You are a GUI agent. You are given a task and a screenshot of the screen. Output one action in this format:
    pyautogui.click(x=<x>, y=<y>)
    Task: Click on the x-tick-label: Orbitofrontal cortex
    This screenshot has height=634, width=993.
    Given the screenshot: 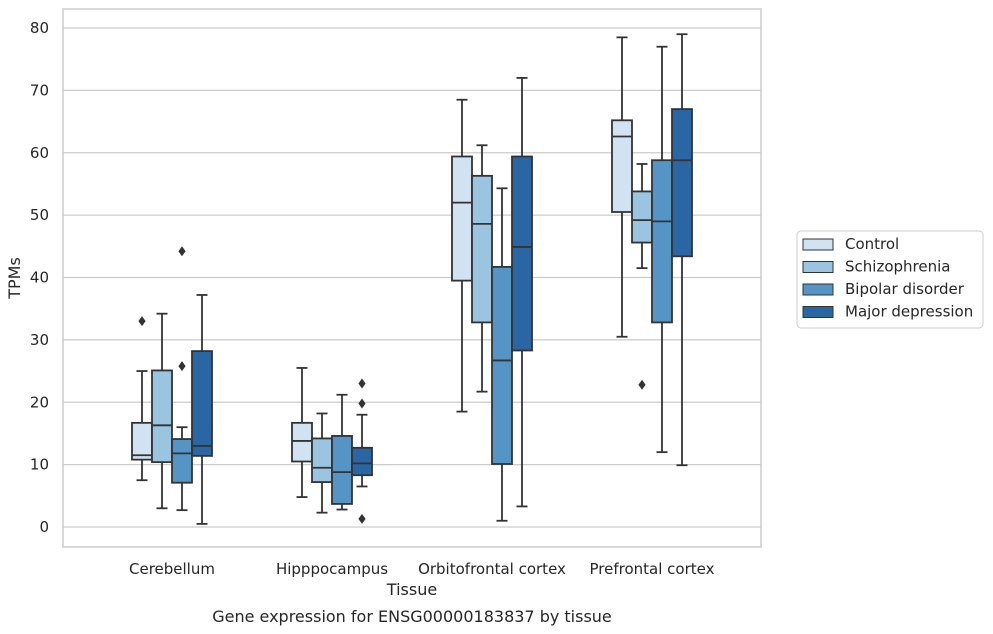 What is the action you would take?
    pyautogui.click(x=492, y=569)
    